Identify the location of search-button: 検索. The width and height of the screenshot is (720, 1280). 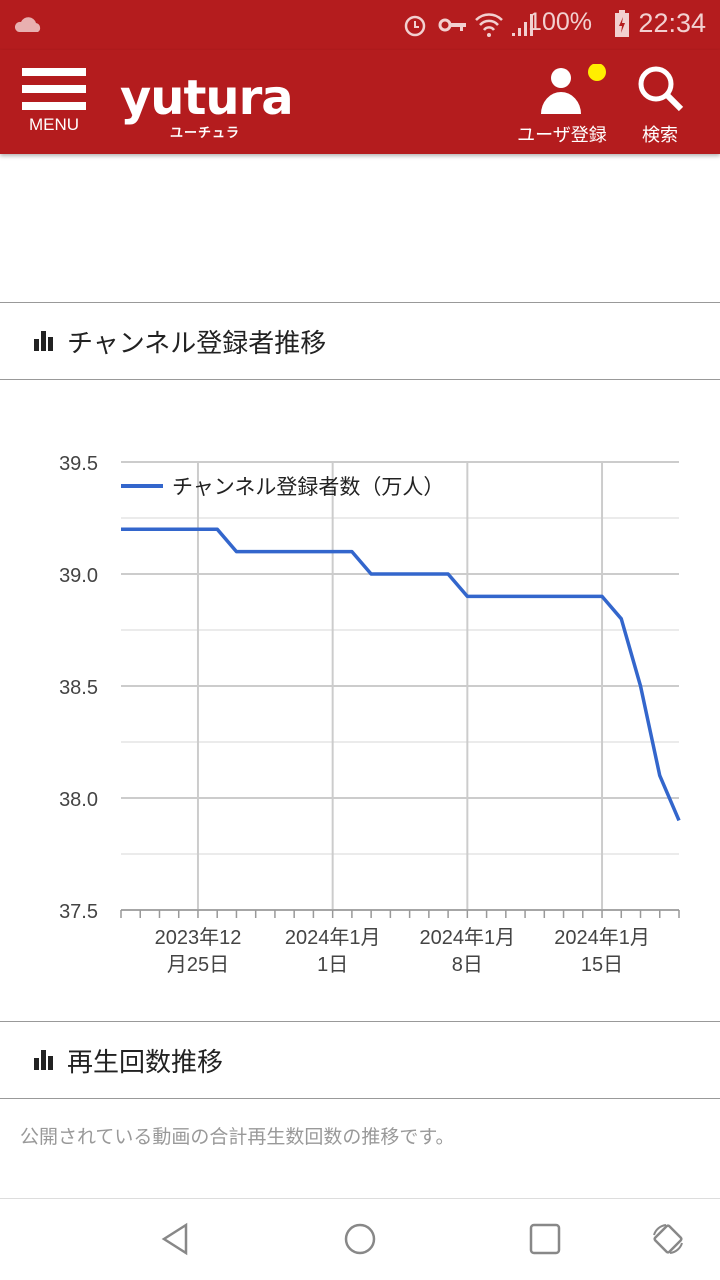
(660, 105).